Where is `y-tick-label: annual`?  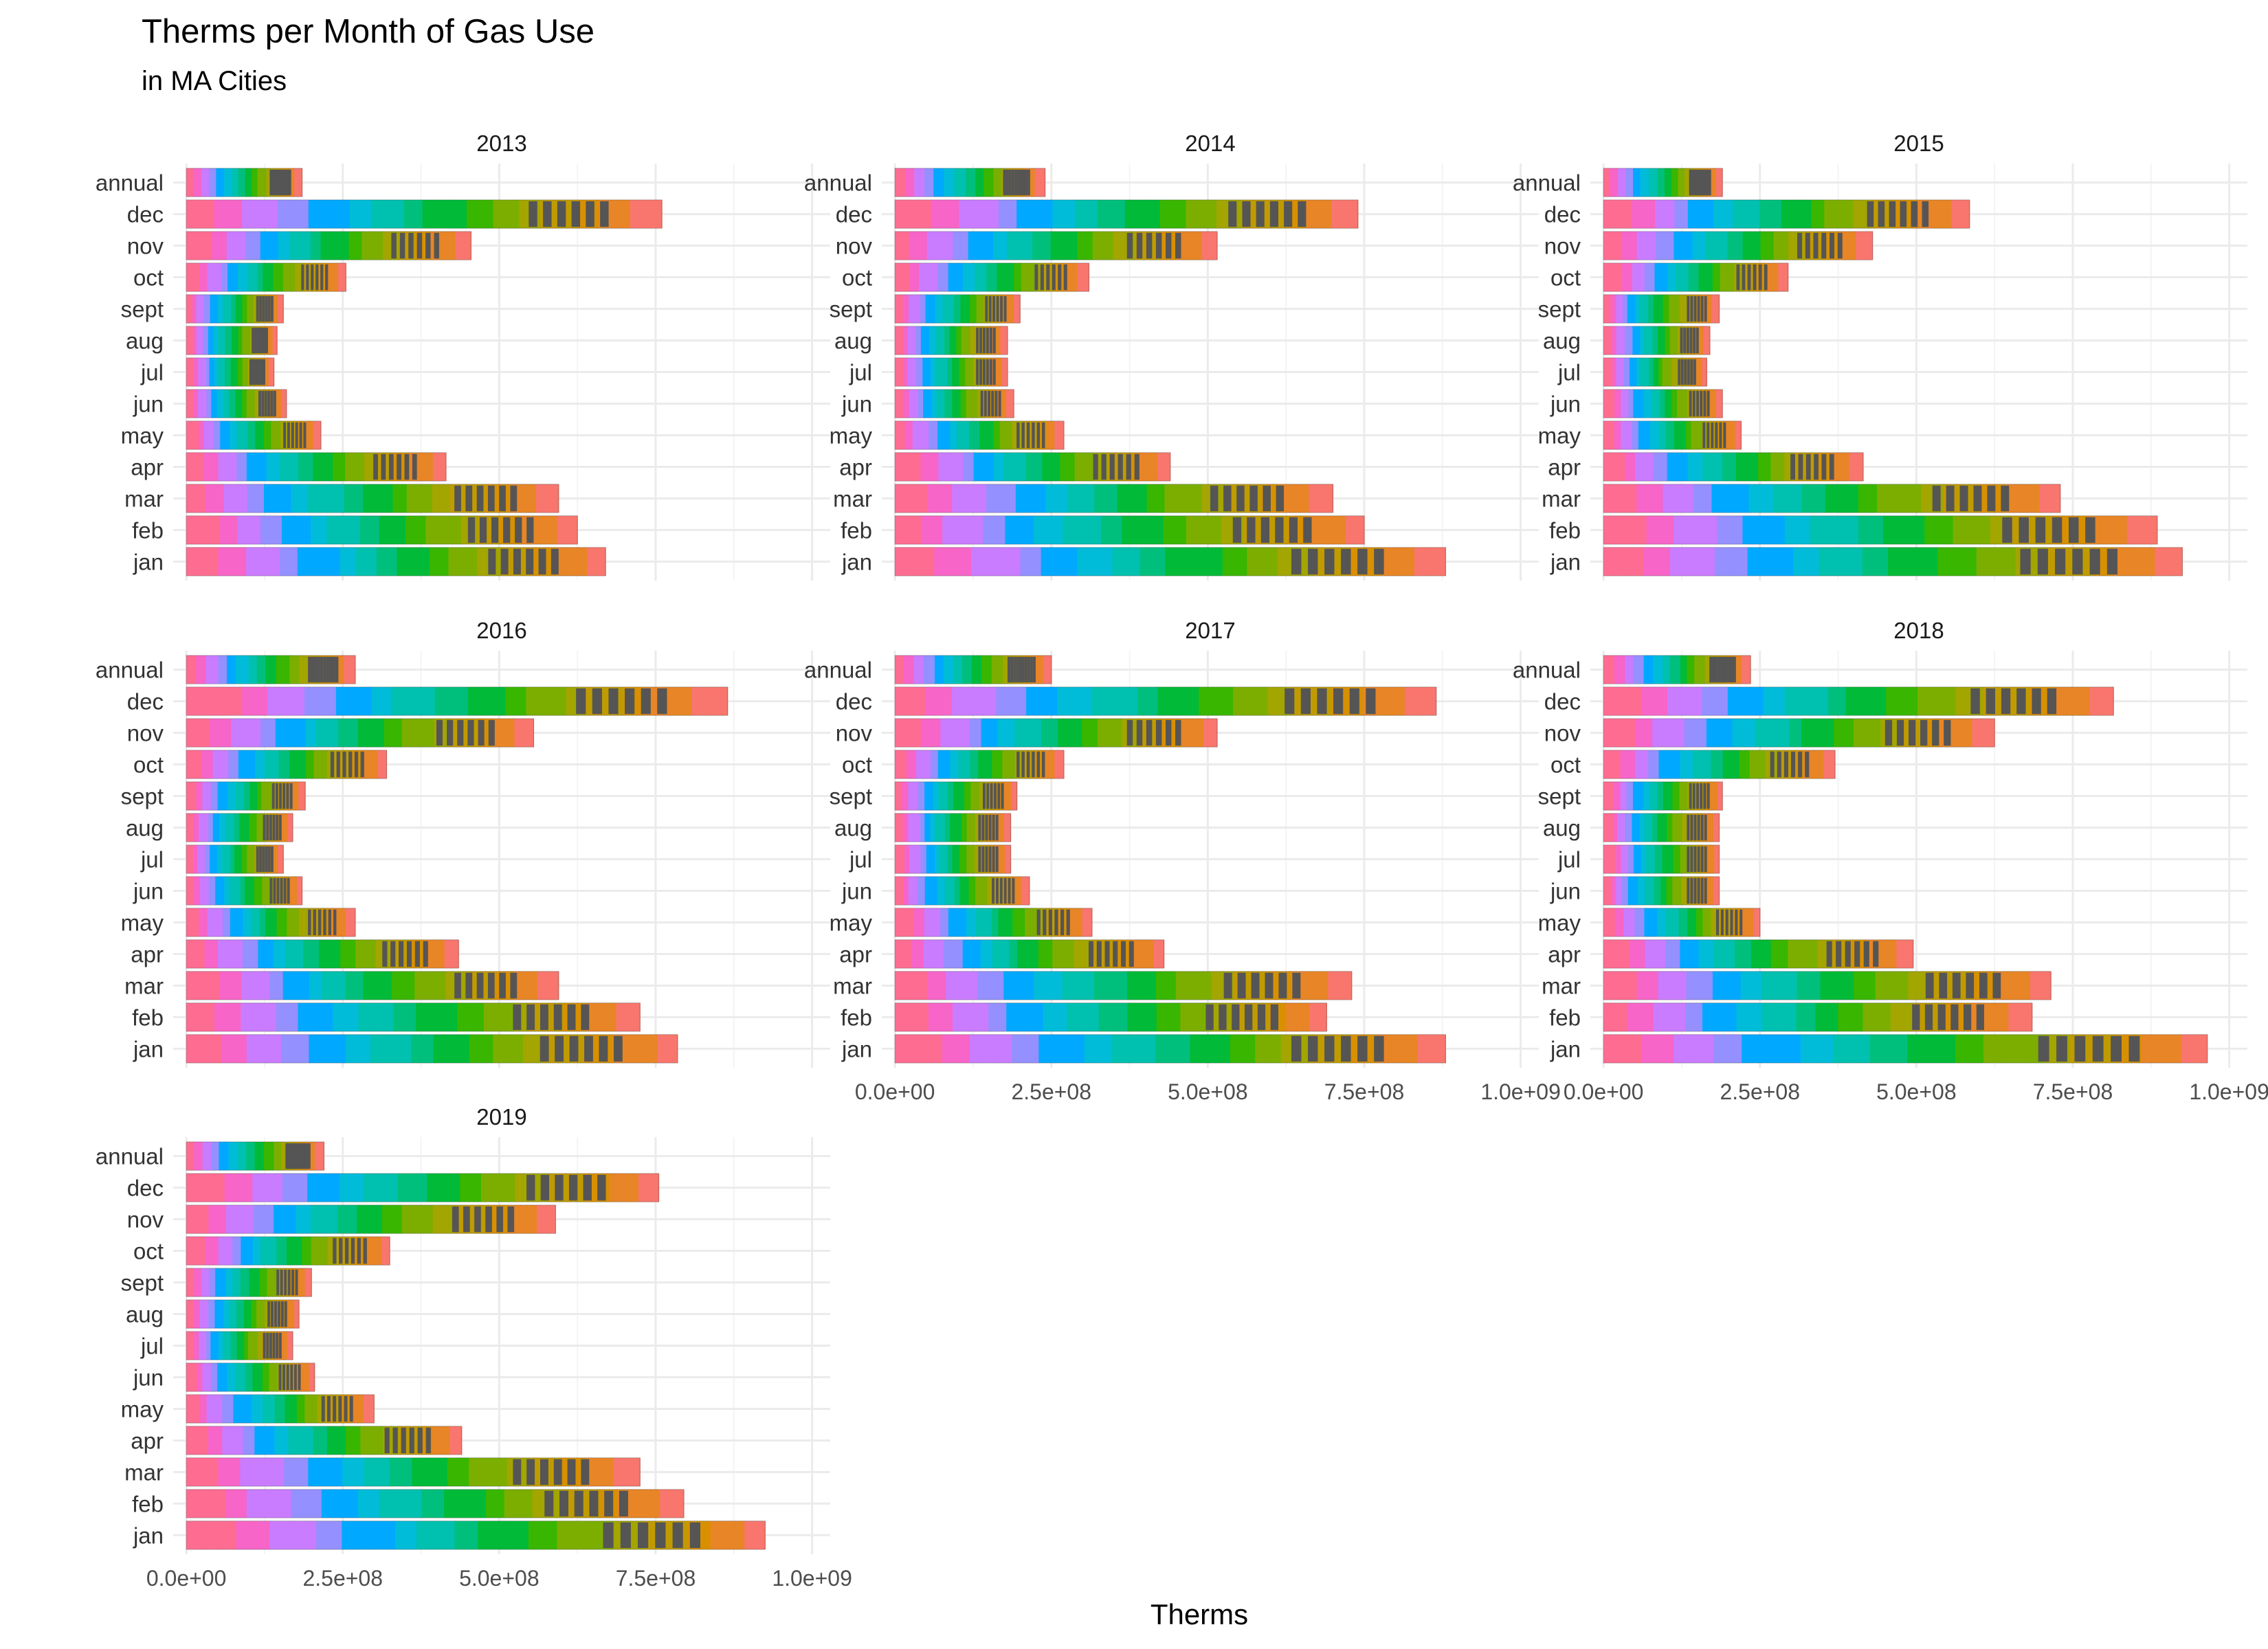 y-tick-label: annual is located at coordinates (838, 183).